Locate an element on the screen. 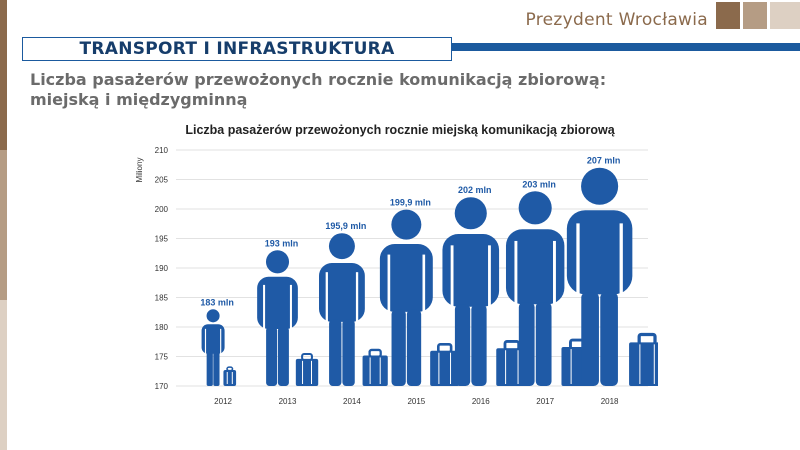  x-tick-label: 2013 is located at coordinates (288, 401).